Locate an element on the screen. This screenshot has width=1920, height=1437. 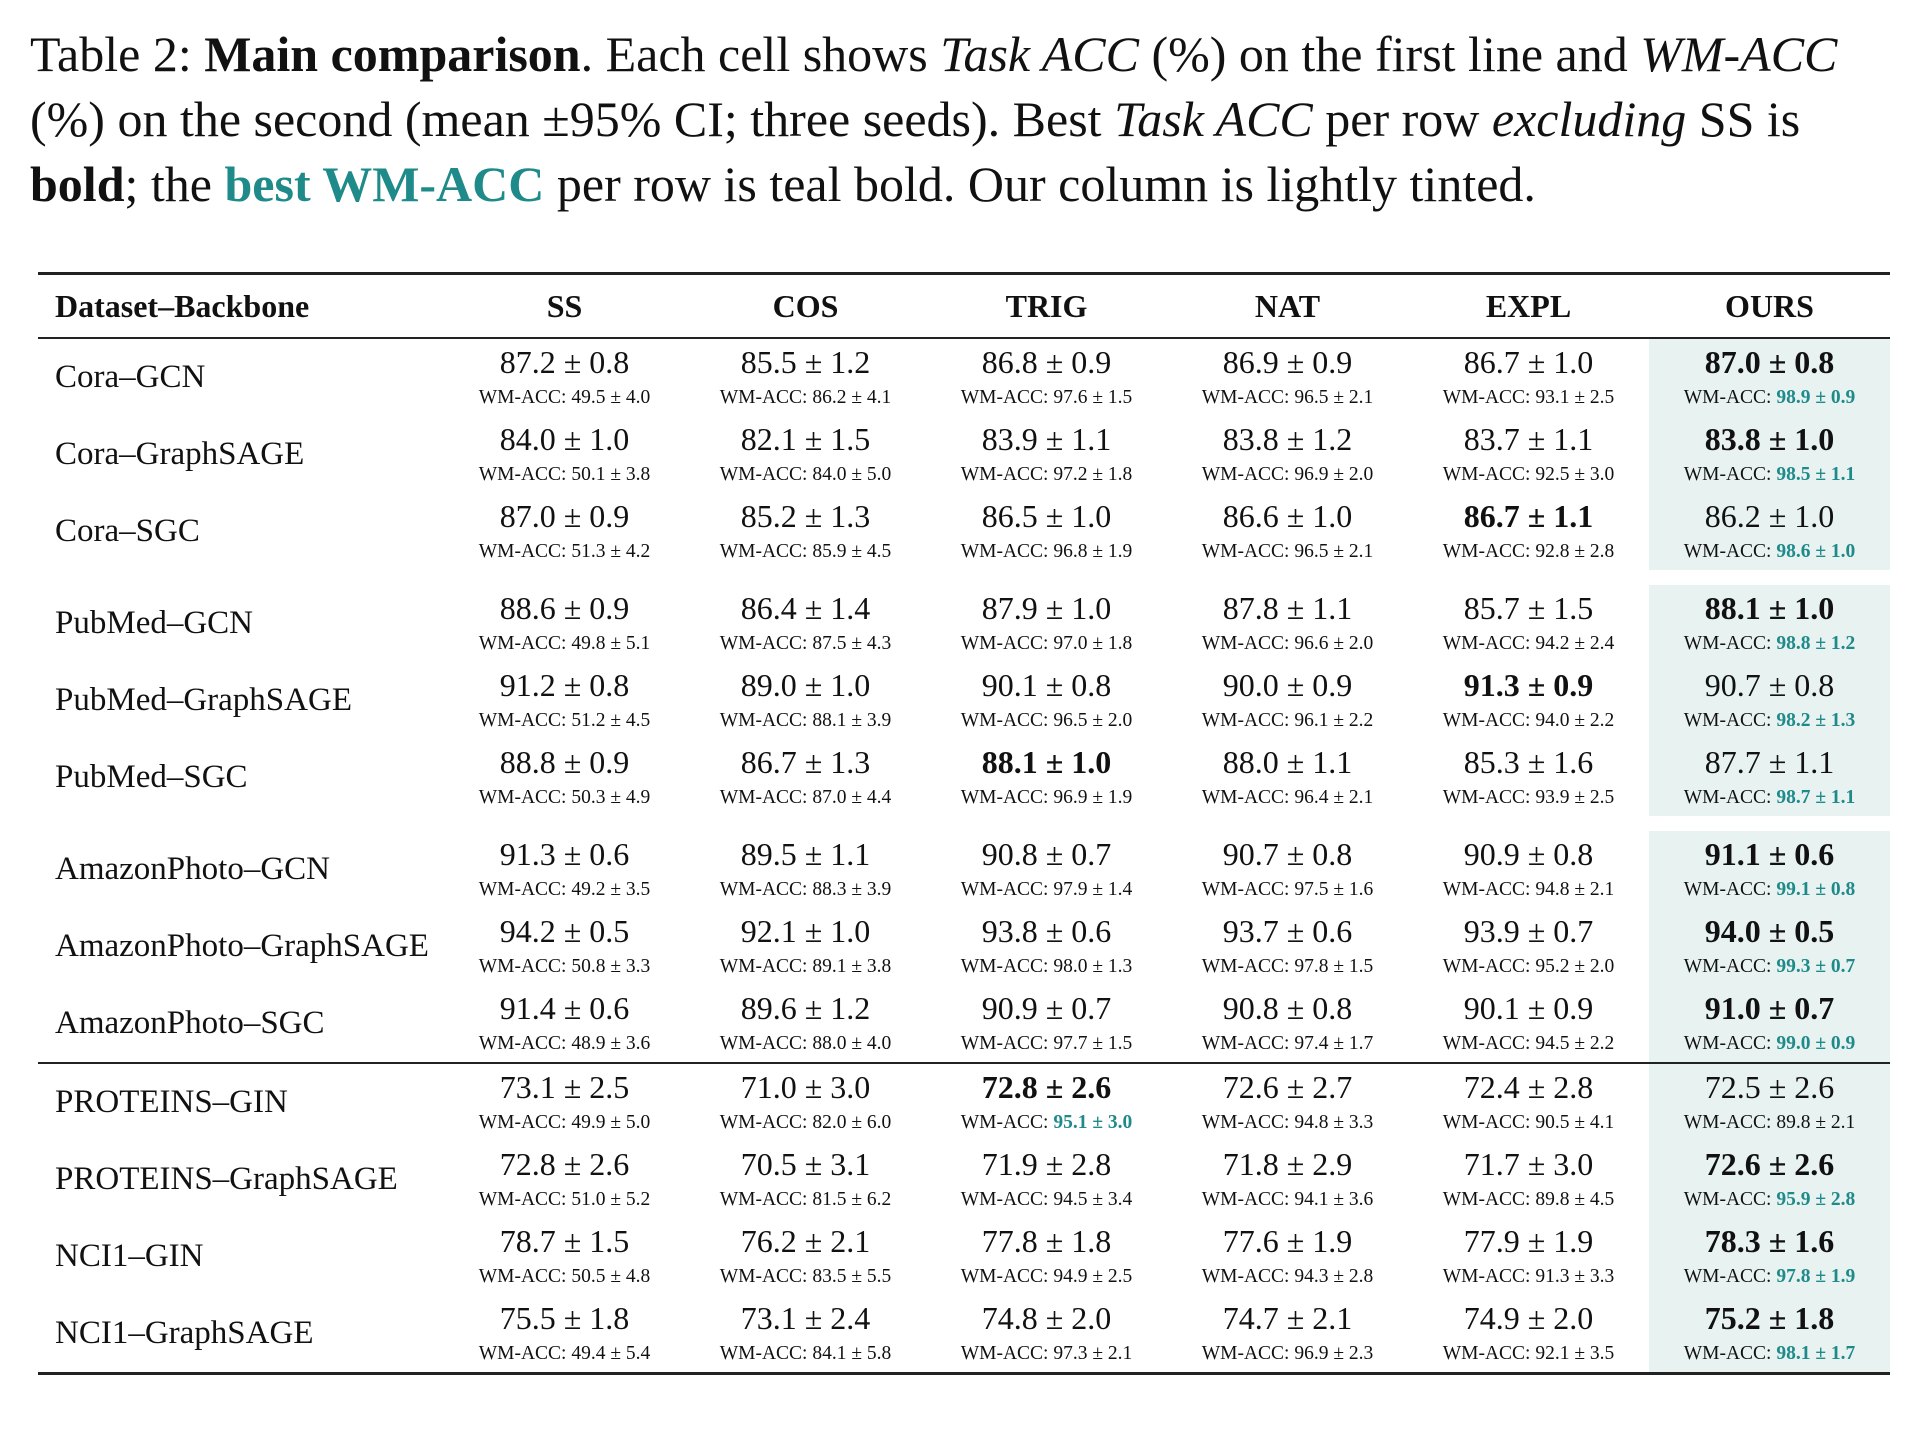
task-acc-value: 77.9 ± 1.9 is located at coordinates (1528, 1240).